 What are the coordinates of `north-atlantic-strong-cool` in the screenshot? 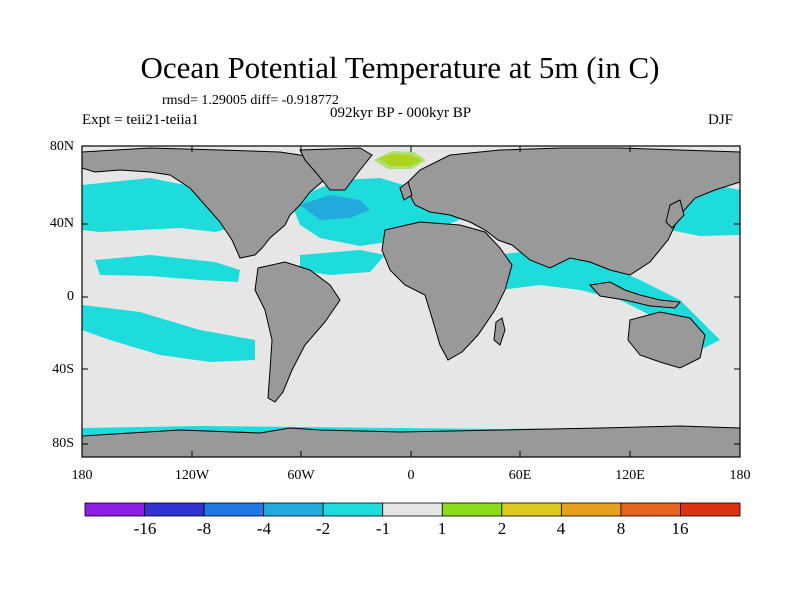 It's located at (335, 207).